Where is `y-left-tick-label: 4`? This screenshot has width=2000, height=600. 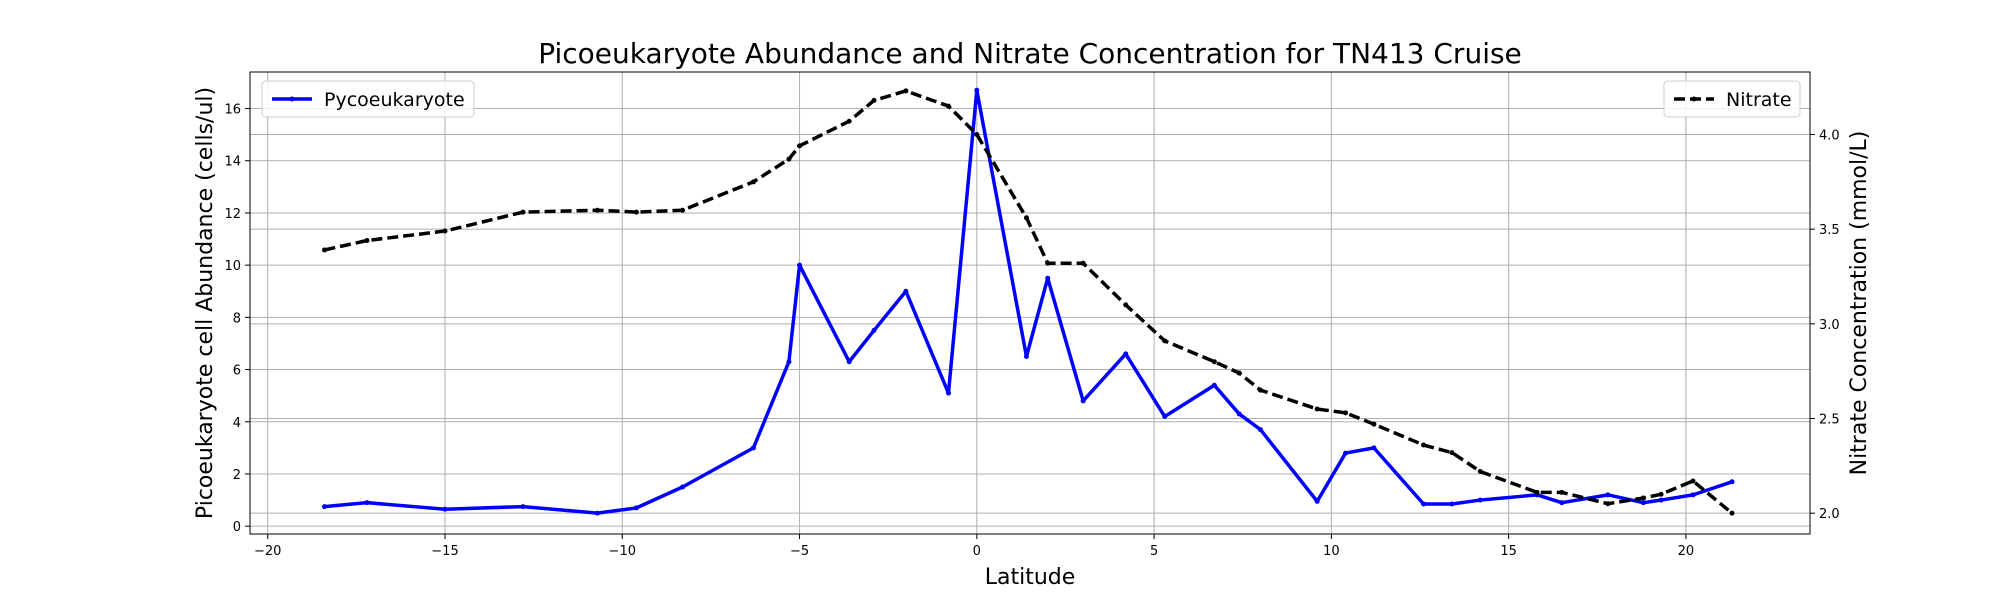 y-left-tick-label: 4 is located at coordinates (237, 423).